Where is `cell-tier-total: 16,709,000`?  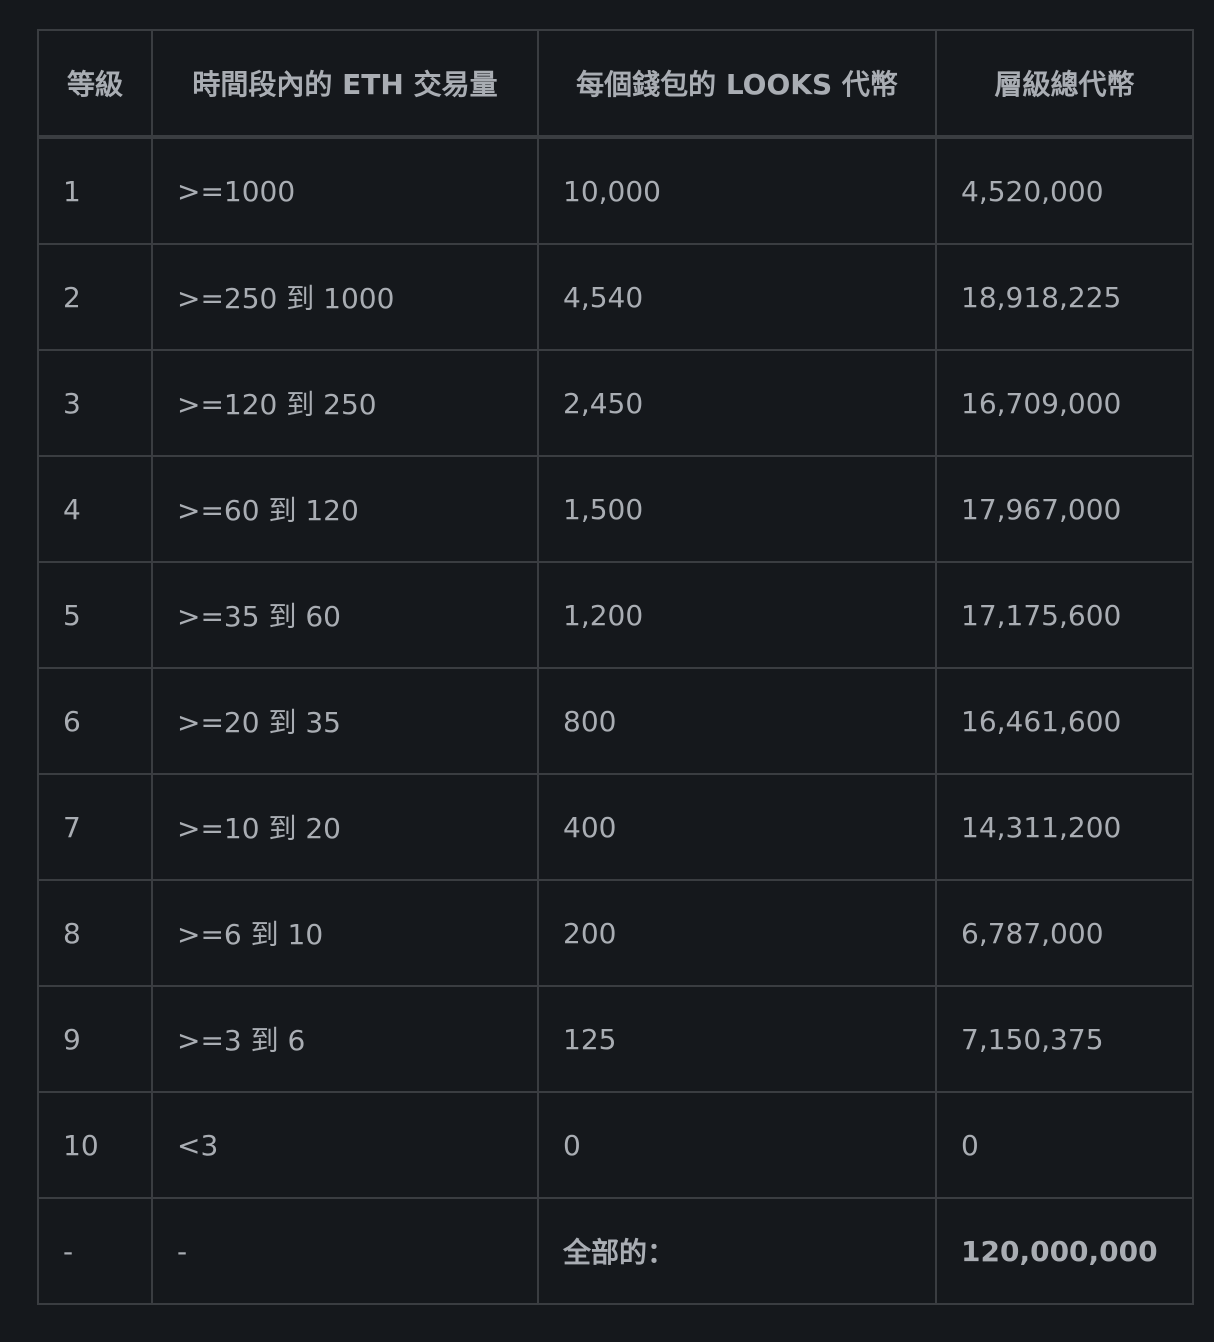 cell-tier-total: 16,709,000 is located at coordinates (1064, 403).